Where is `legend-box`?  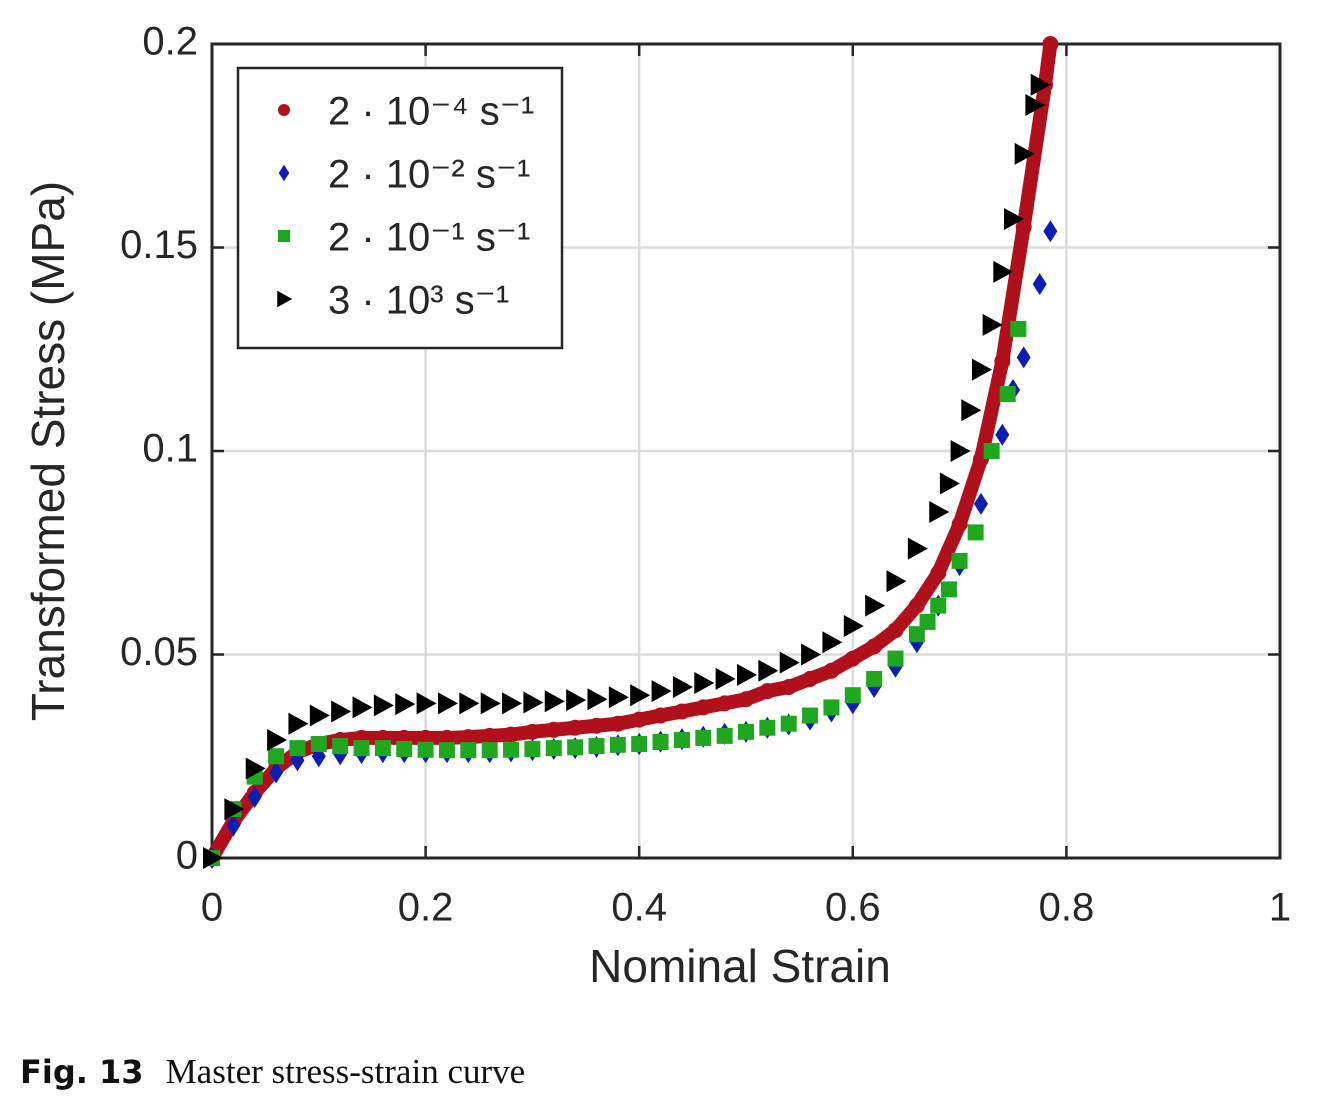
legend-box is located at coordinates (400, 208).